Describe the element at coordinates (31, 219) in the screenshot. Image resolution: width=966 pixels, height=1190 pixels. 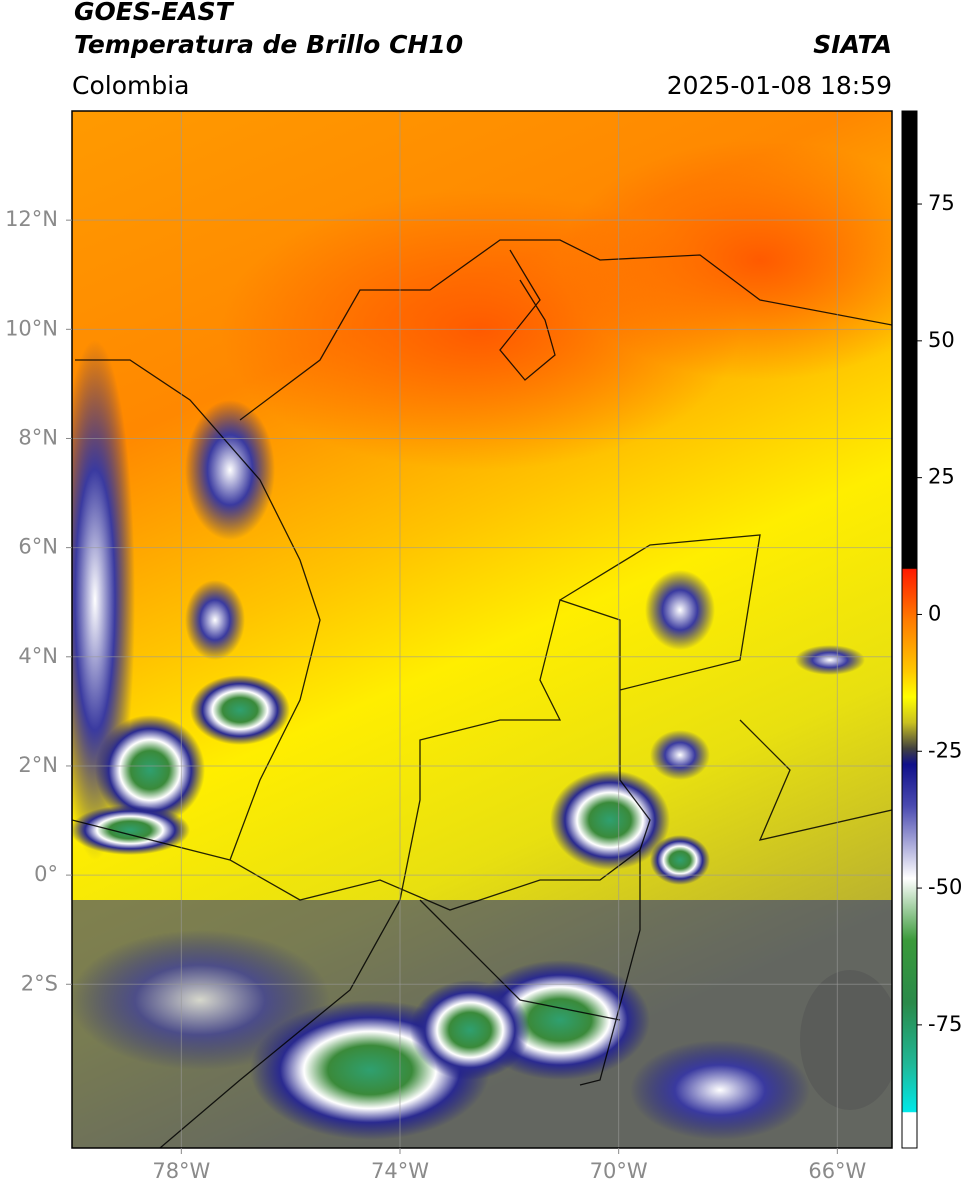
I see `y-tick-label: 12°N` at that location.